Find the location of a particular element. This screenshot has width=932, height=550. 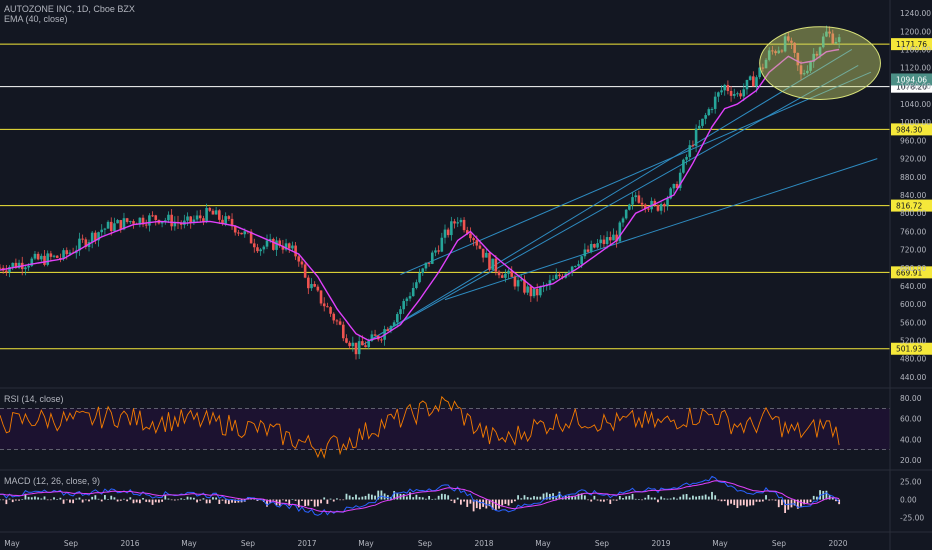

price-tick-label: 920.00 is located at coordinates (913, 159).